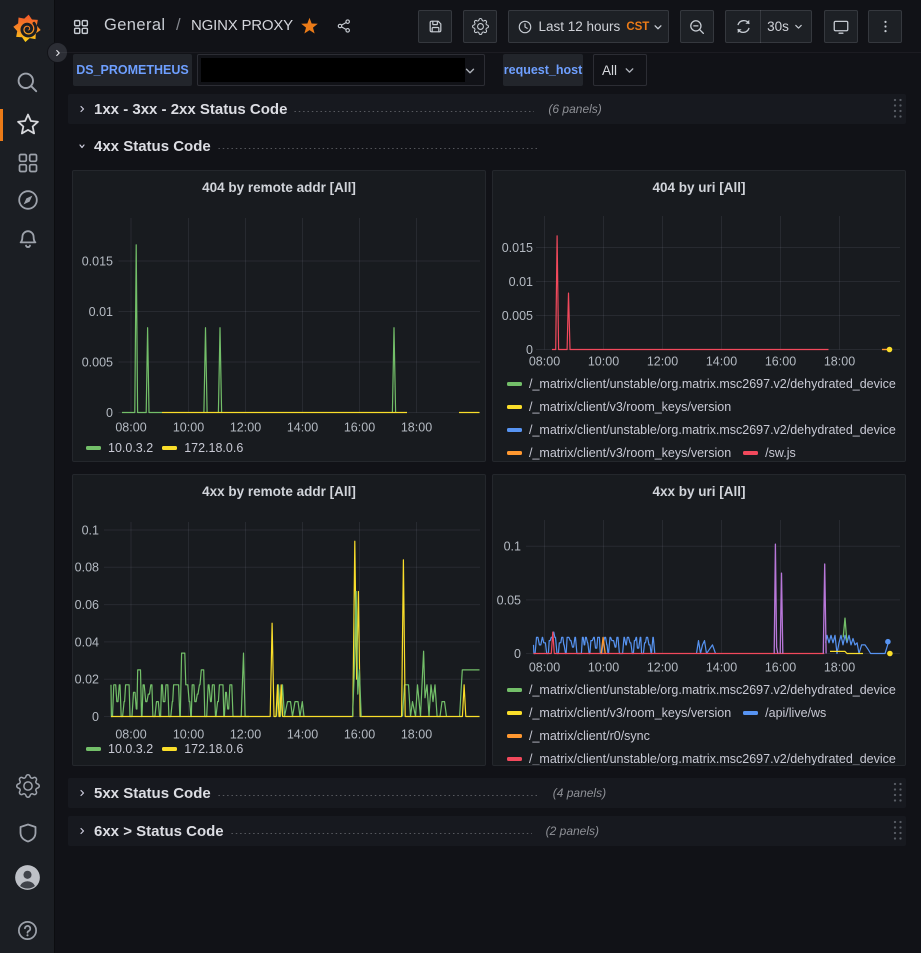 The image size is (921, 953). What do you see at coordinates (87, 568) in the screenshot?
I see `svg-text: 0.08` at bounding box center [87, 568].